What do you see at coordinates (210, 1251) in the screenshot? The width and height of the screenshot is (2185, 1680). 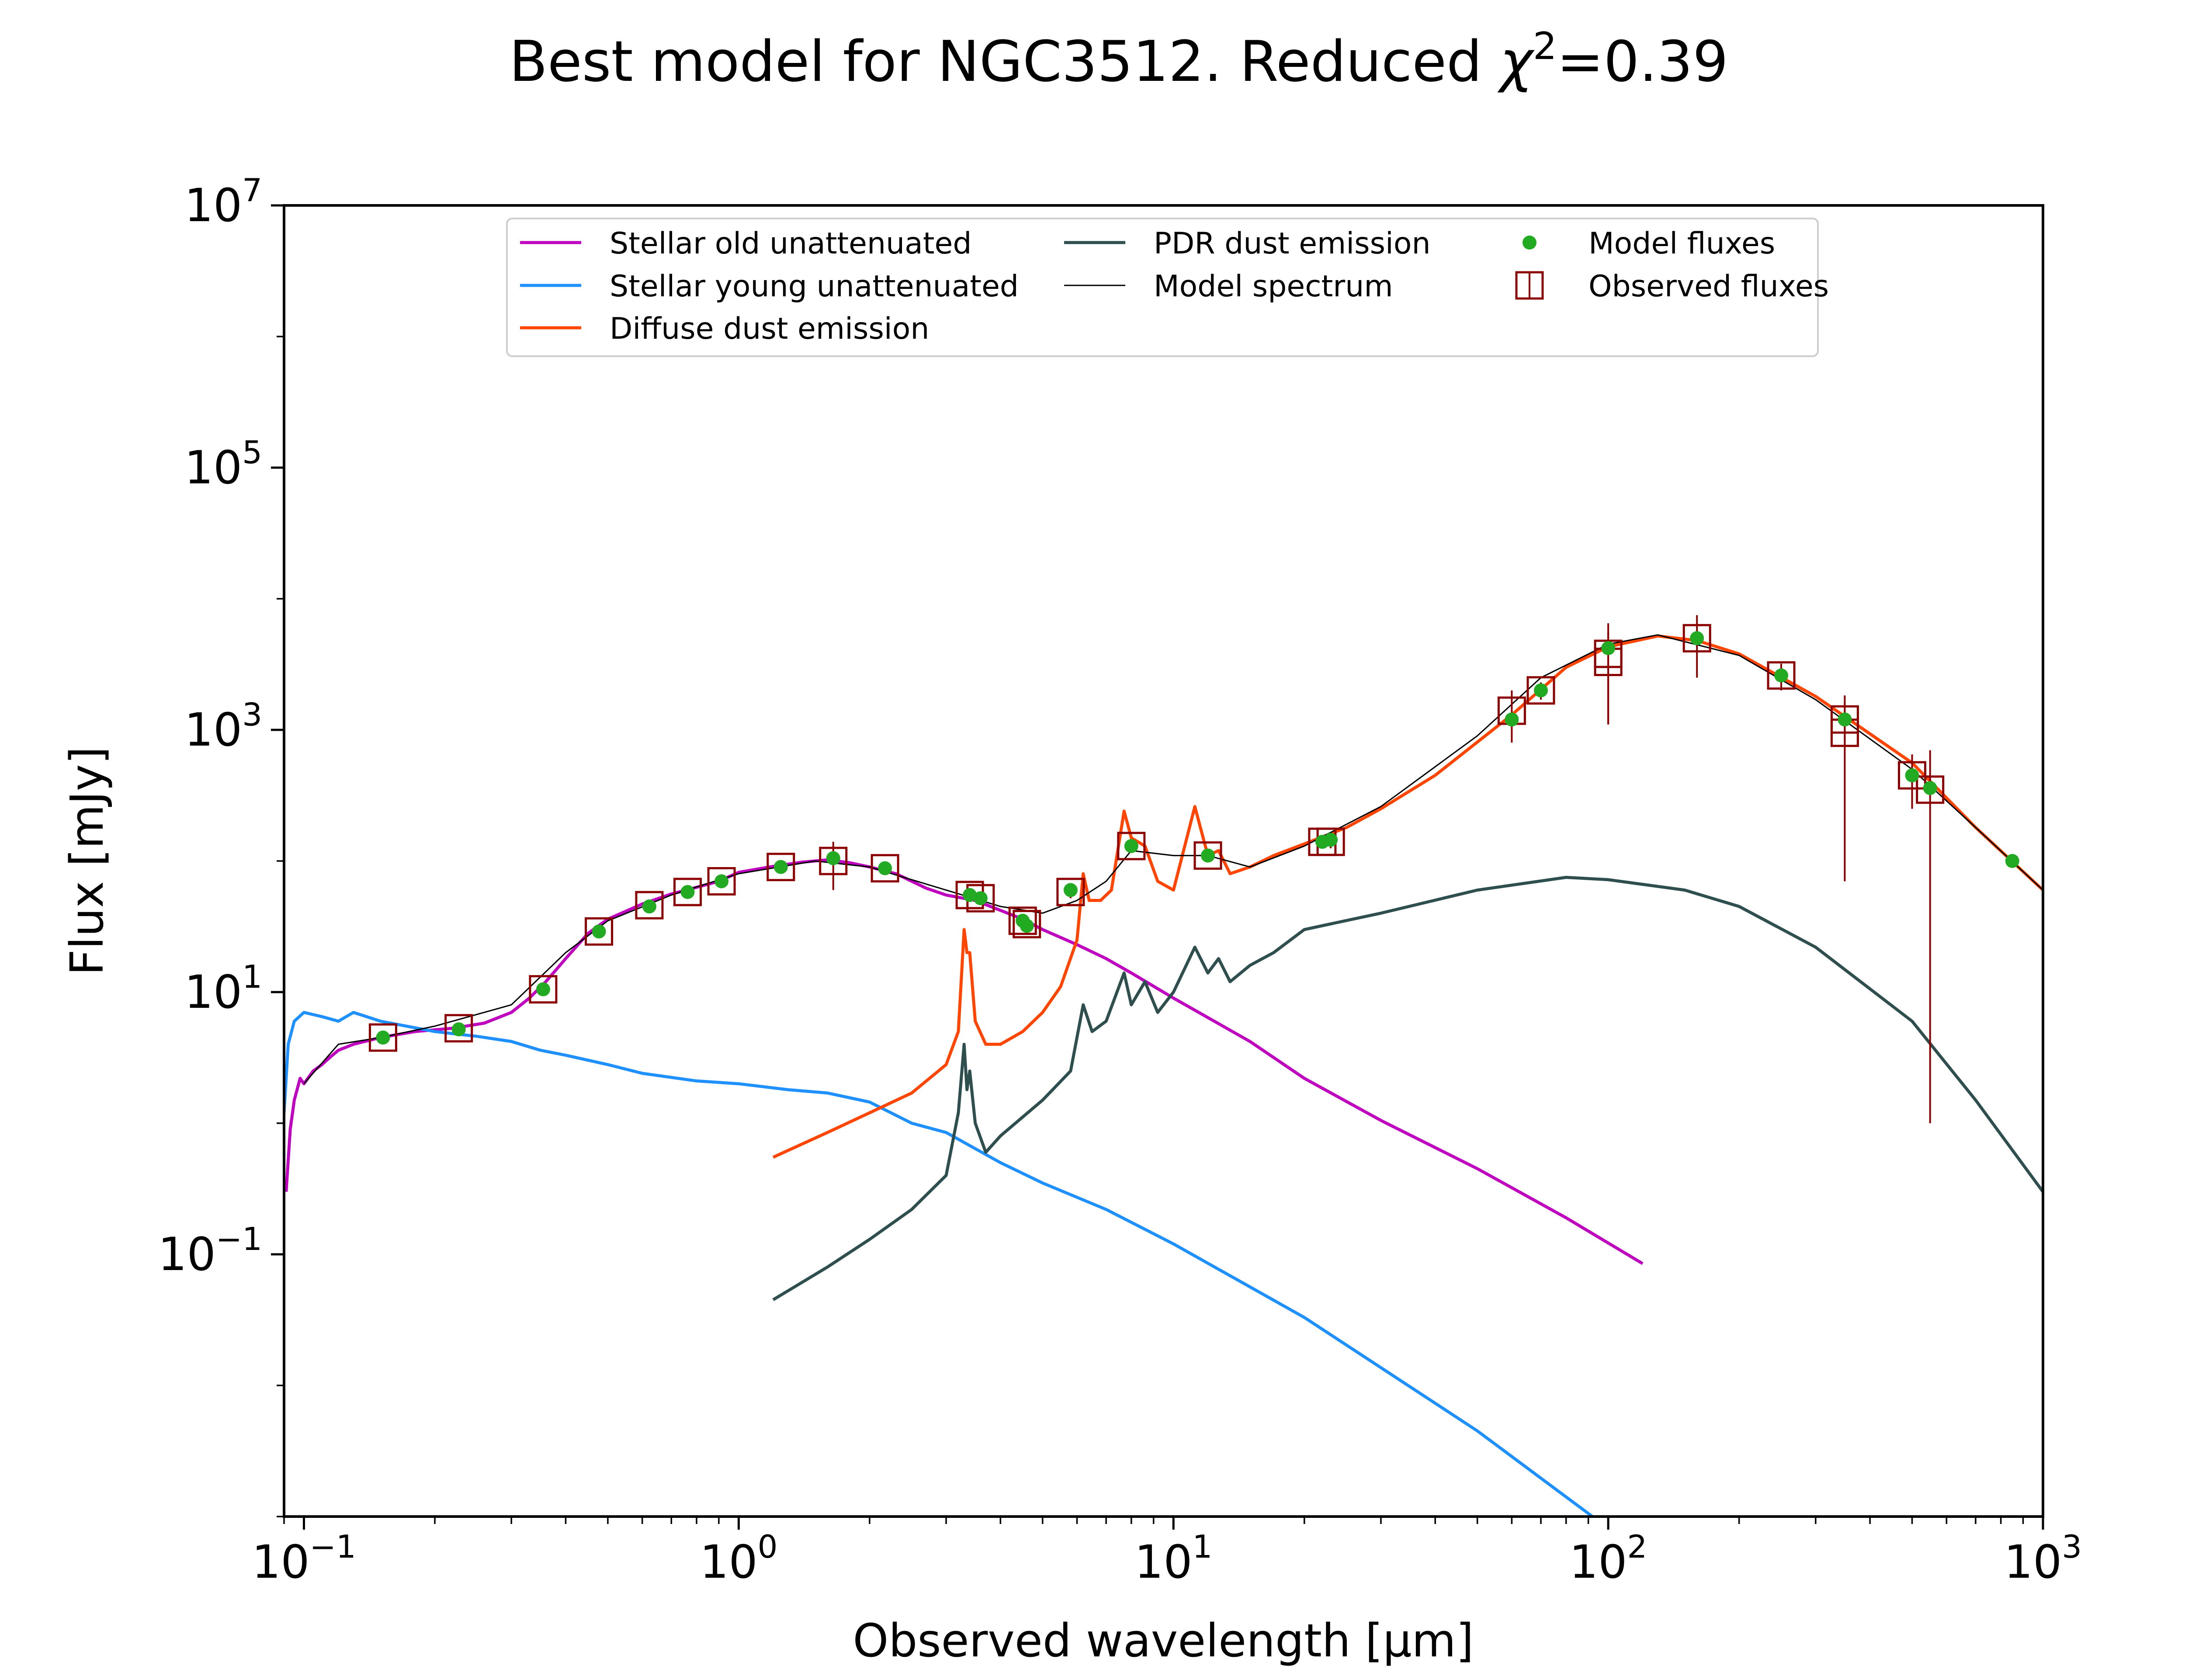 I see `y-tick-label: 10⁻¹` at bounding box center [210, 1251].